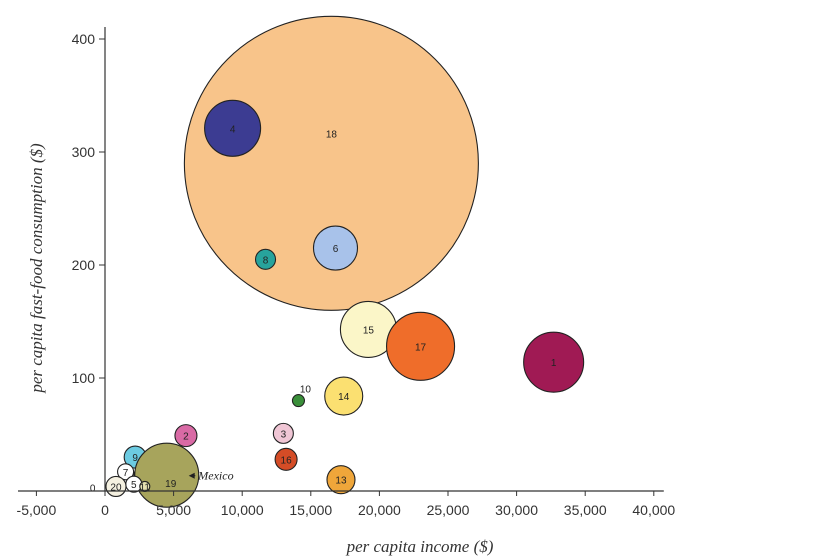  What do you see at coordinates (84, 378) in the screenshot?
I see `y-tick-label: 100` at bounding box center [84, 378].